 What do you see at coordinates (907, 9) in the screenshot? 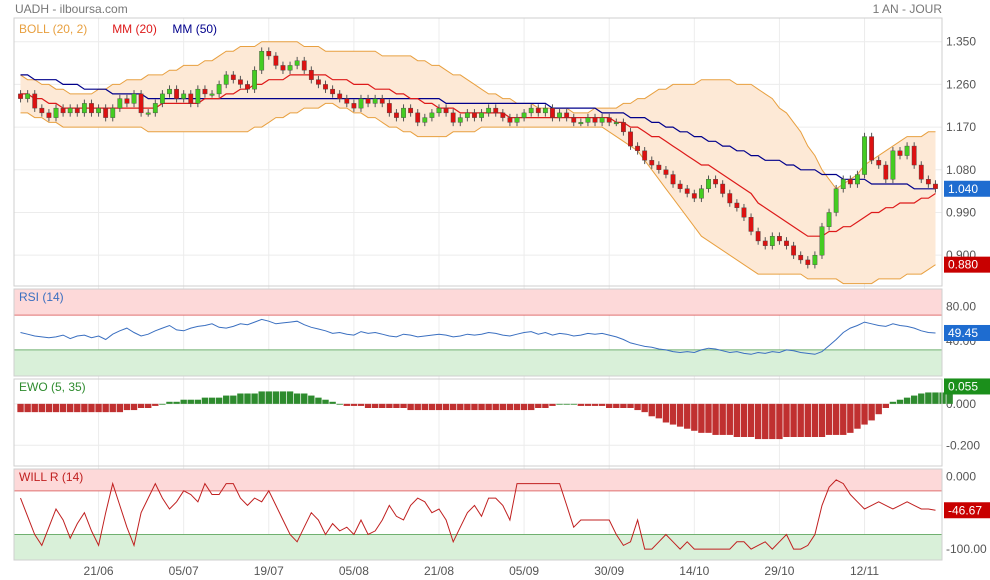
I see `period-label: 1 AN - JOUR` at bounding box center [907, 9].